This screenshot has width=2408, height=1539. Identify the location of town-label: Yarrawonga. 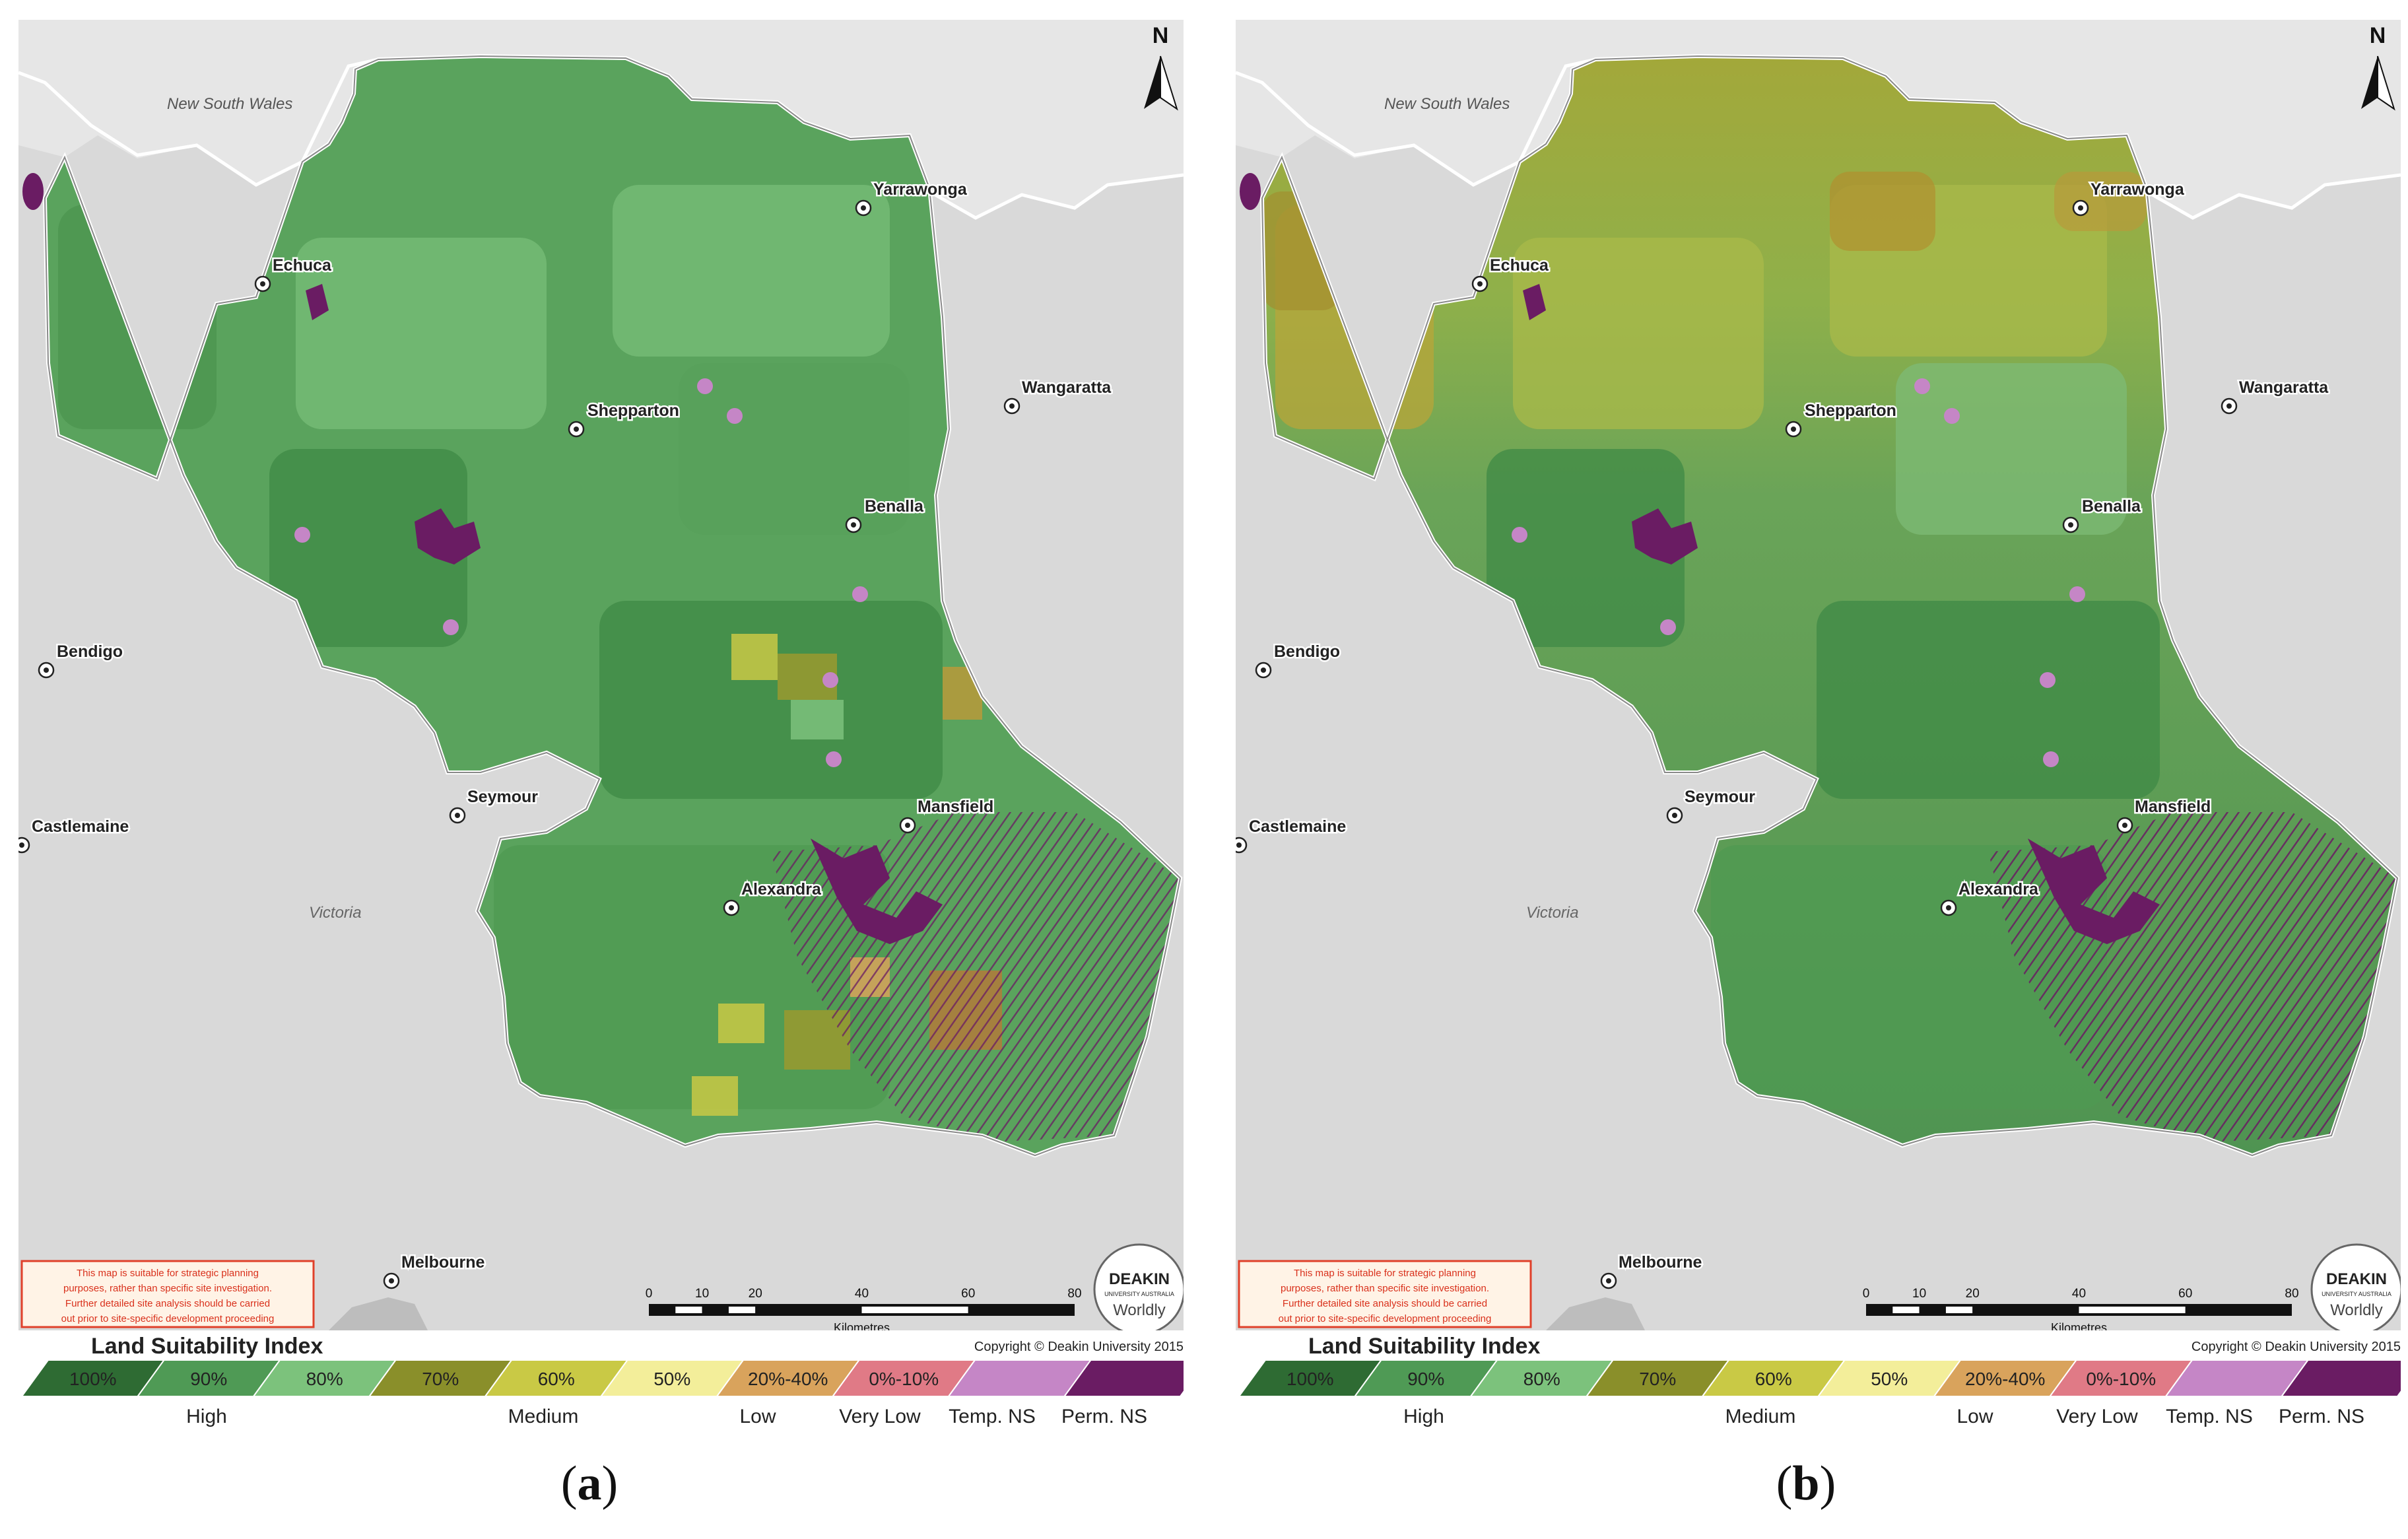
(920, 189).